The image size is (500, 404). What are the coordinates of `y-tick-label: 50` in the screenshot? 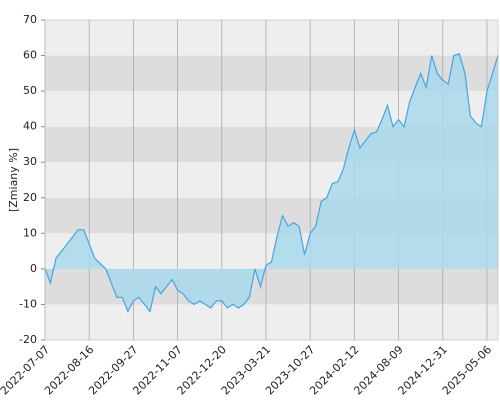 It's located at (30, 90).